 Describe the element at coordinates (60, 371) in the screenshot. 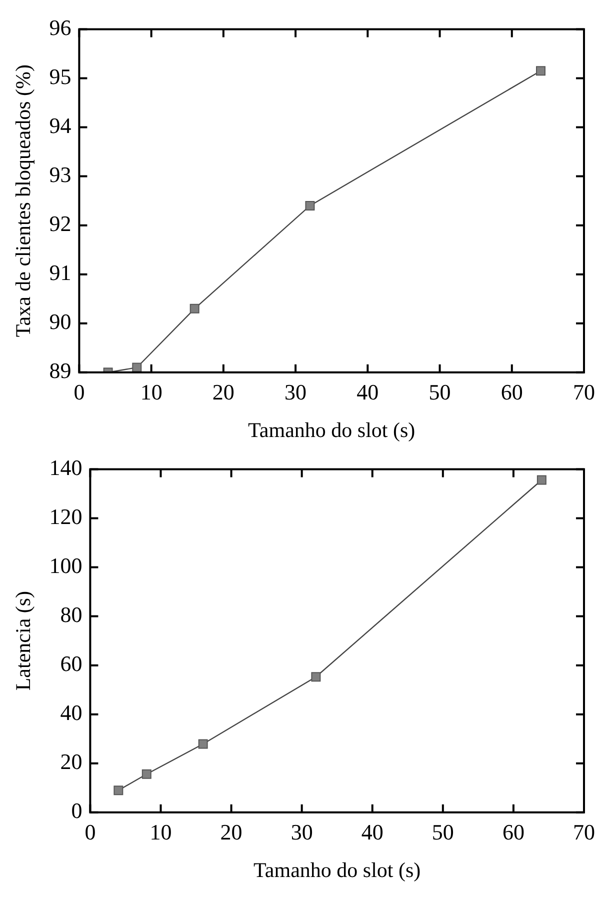

I see `y-tick-label: 89` at that location.